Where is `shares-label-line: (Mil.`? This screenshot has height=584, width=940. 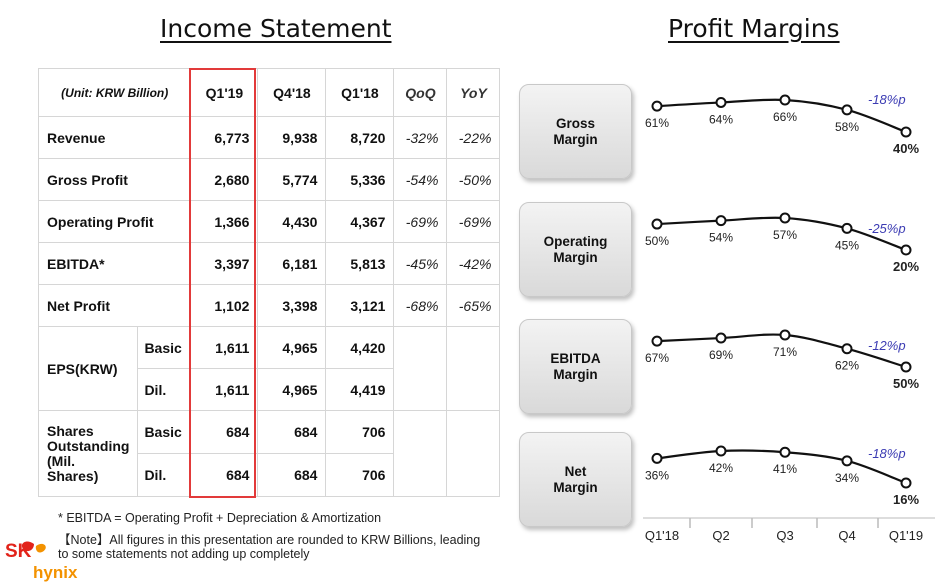
shares-label-line: (Mil. is located at coordinates (61, 460).